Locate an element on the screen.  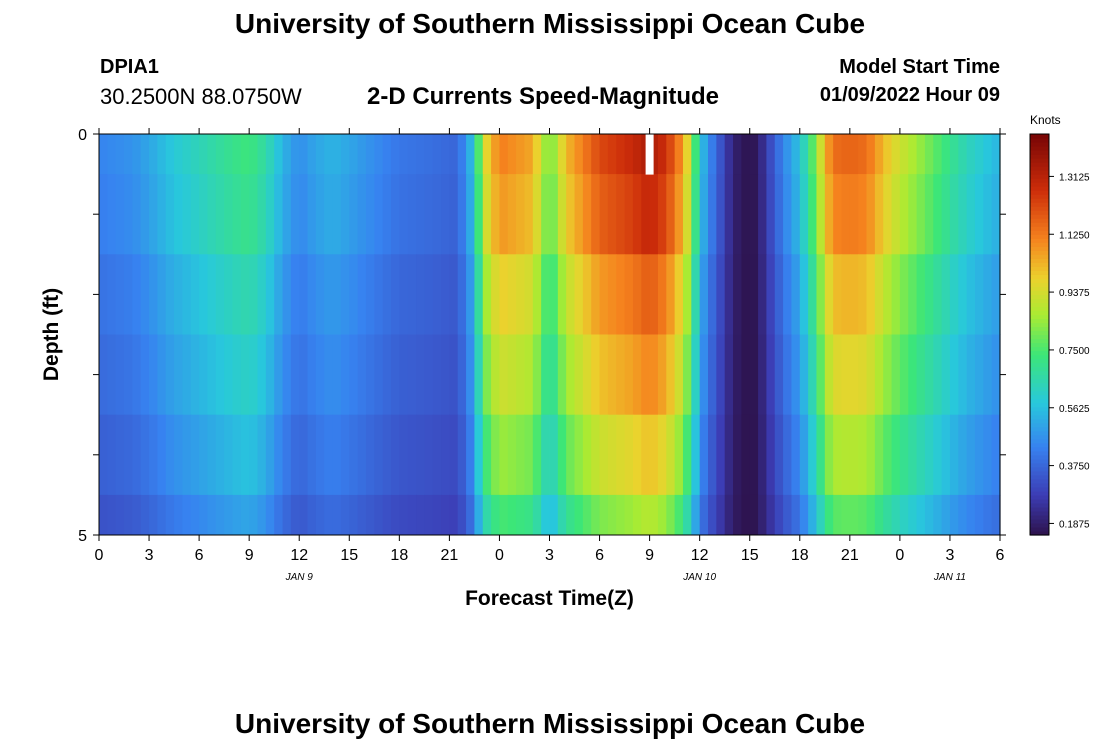
colorbar-tick-label: 0.9375 is located at coordinates (1074, 293).